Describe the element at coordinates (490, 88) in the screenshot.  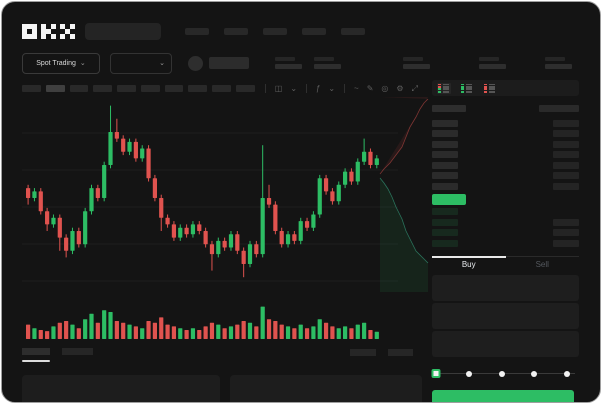
I see `orderbook-view-asks-only-icon` at that location.